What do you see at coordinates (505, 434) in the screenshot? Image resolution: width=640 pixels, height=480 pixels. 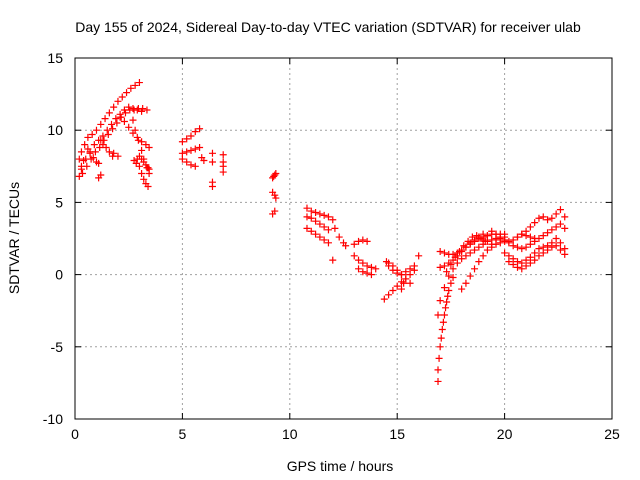 I see `x-tick-label: 20` at bounding box center [505, 434].